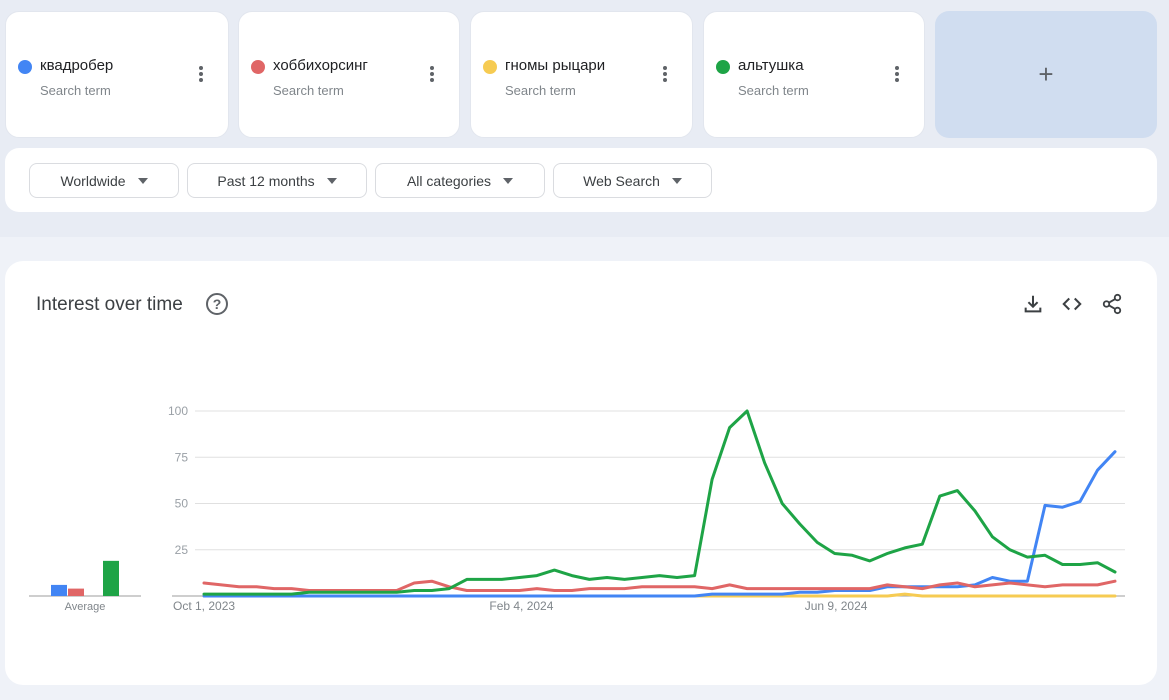 The image size is (1169, 700). I want to click on term-card: хоббихорсинг Search term, so click(349, 74).